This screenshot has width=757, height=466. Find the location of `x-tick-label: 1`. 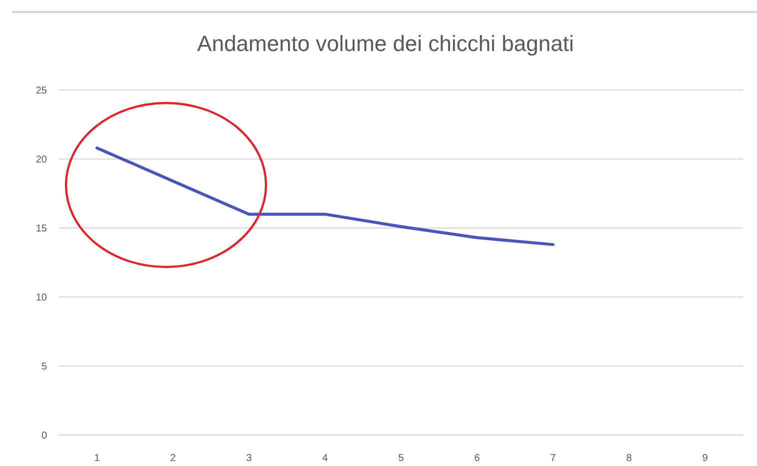

x-tick-label: 1 is located at coordinates (97, 458).